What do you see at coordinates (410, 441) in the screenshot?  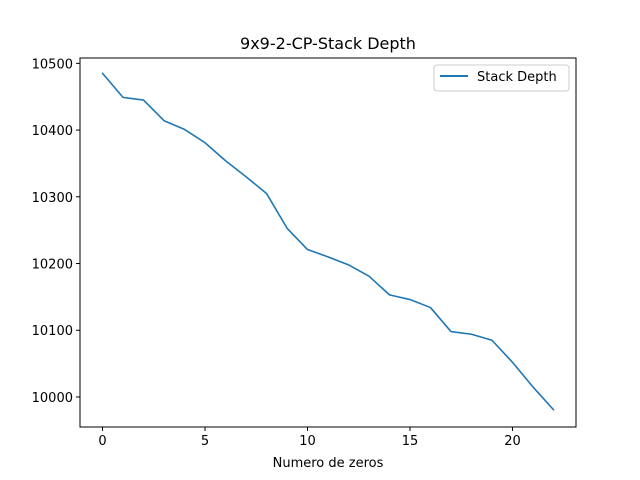 I see `x-tick-label: 15` at bounding box center [410, 441].